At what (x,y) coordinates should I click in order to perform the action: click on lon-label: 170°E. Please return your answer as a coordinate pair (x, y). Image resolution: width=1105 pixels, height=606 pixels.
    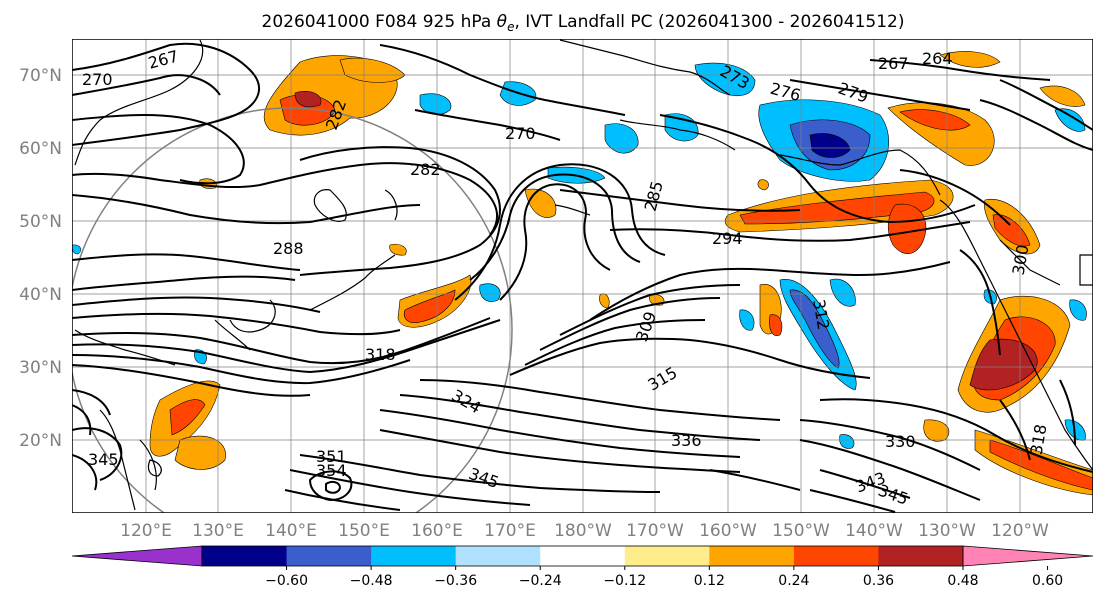
    Looking at the image, I should click on (510, 531).